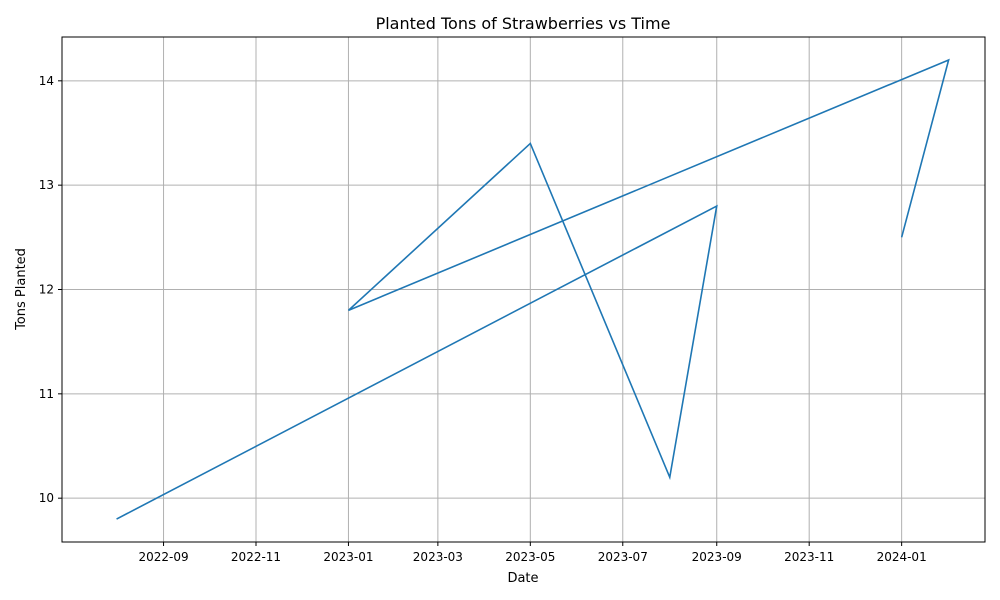 The image size is (1000, 600). I want to click on y-tick-label: 11, so click(46, 394).